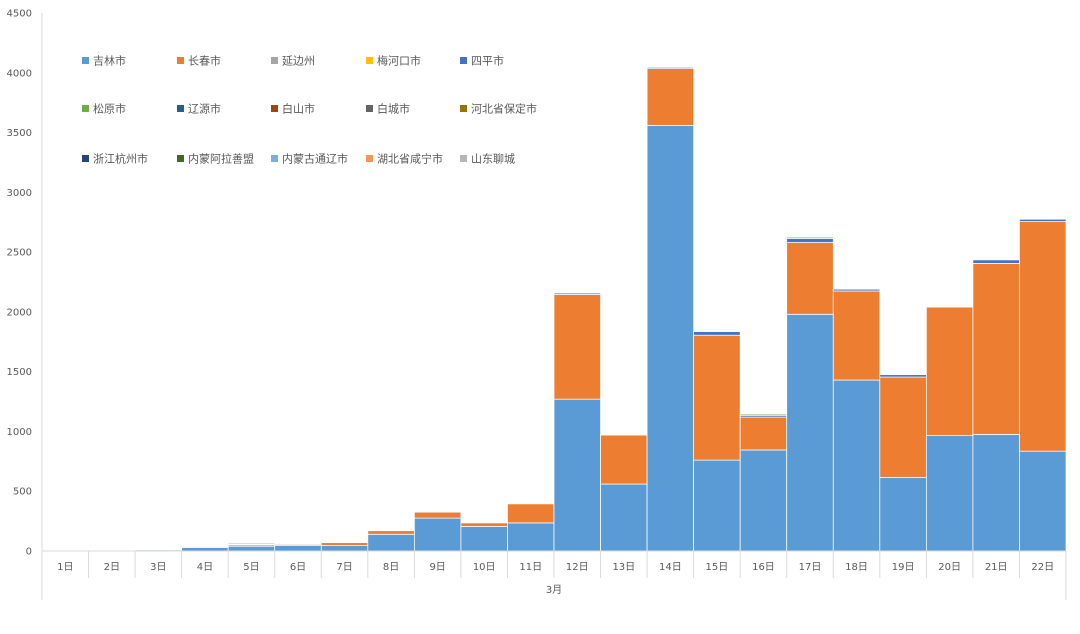 This screenshot has height=634, width=1080. I want to click on x-tick-label: 2日, so click(112, 567).